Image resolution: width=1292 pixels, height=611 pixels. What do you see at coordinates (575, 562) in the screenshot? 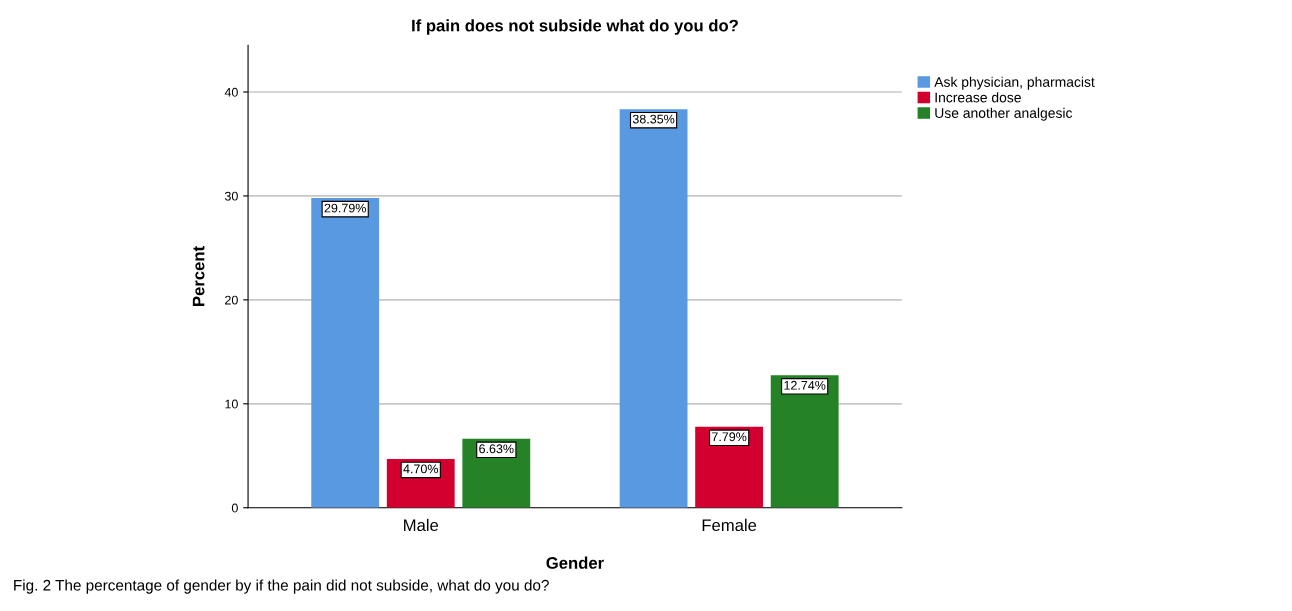
I see `x-axis-title: Gender` at bounding box center [575, 562].